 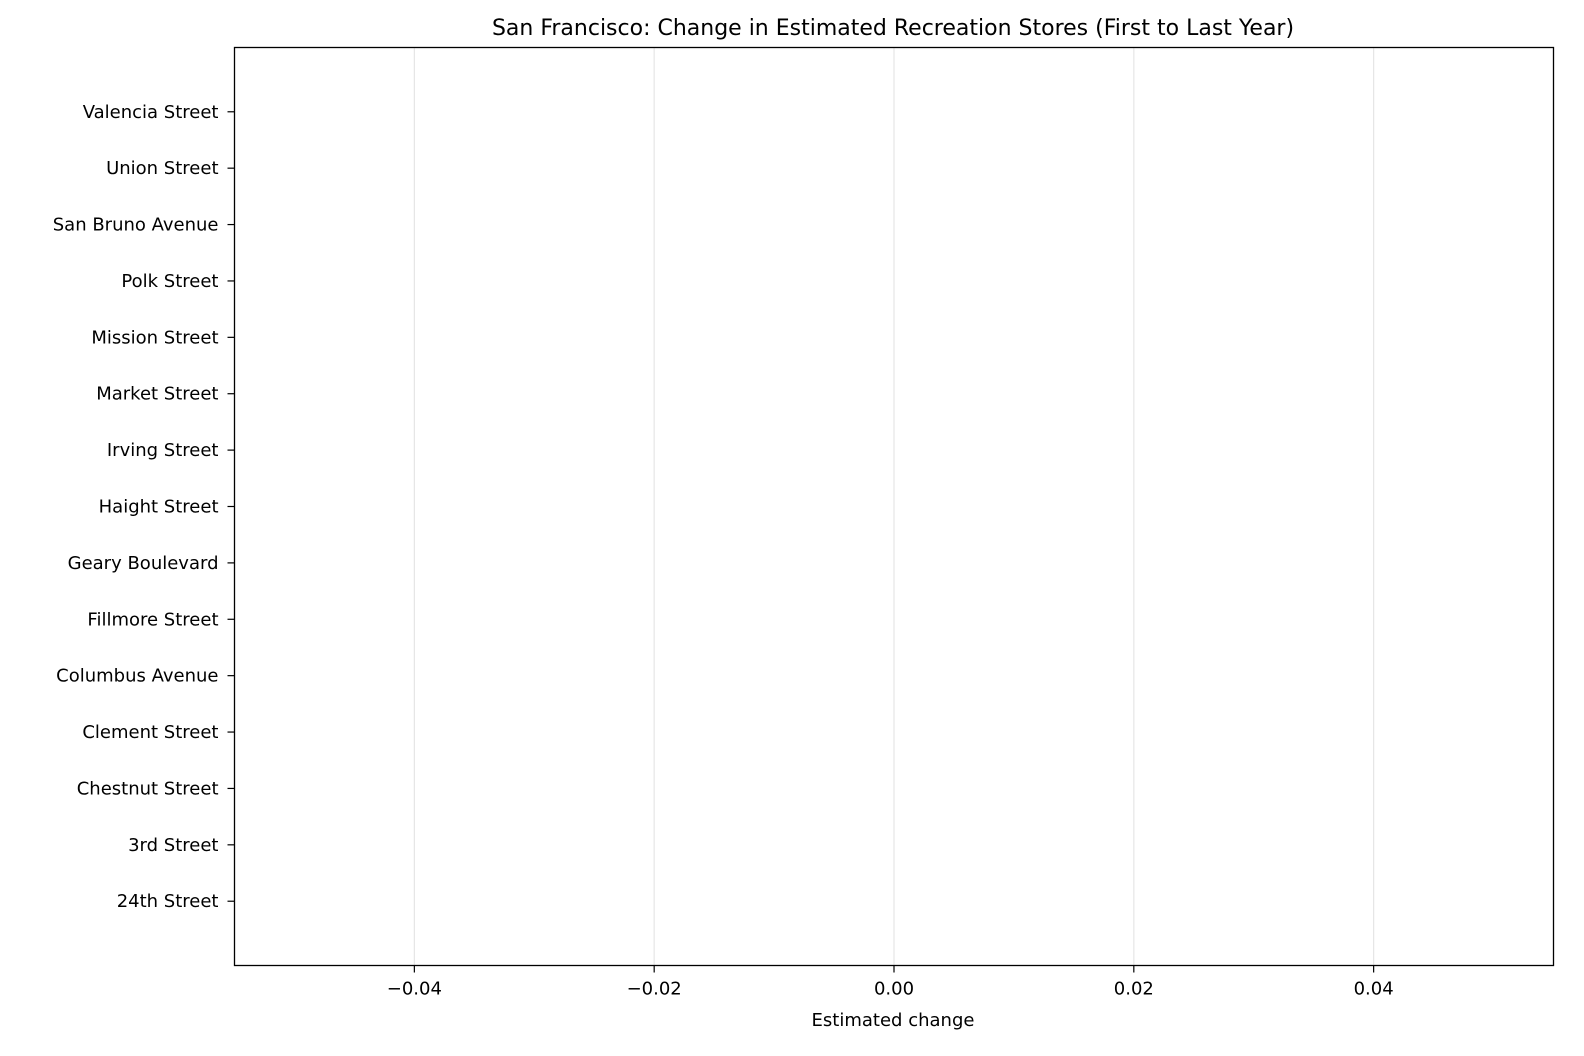 What do you see at coordinates (150, 732) in the screenshot?
I see `y-tick-label: Clement Street` at bounding box center [150, 732].